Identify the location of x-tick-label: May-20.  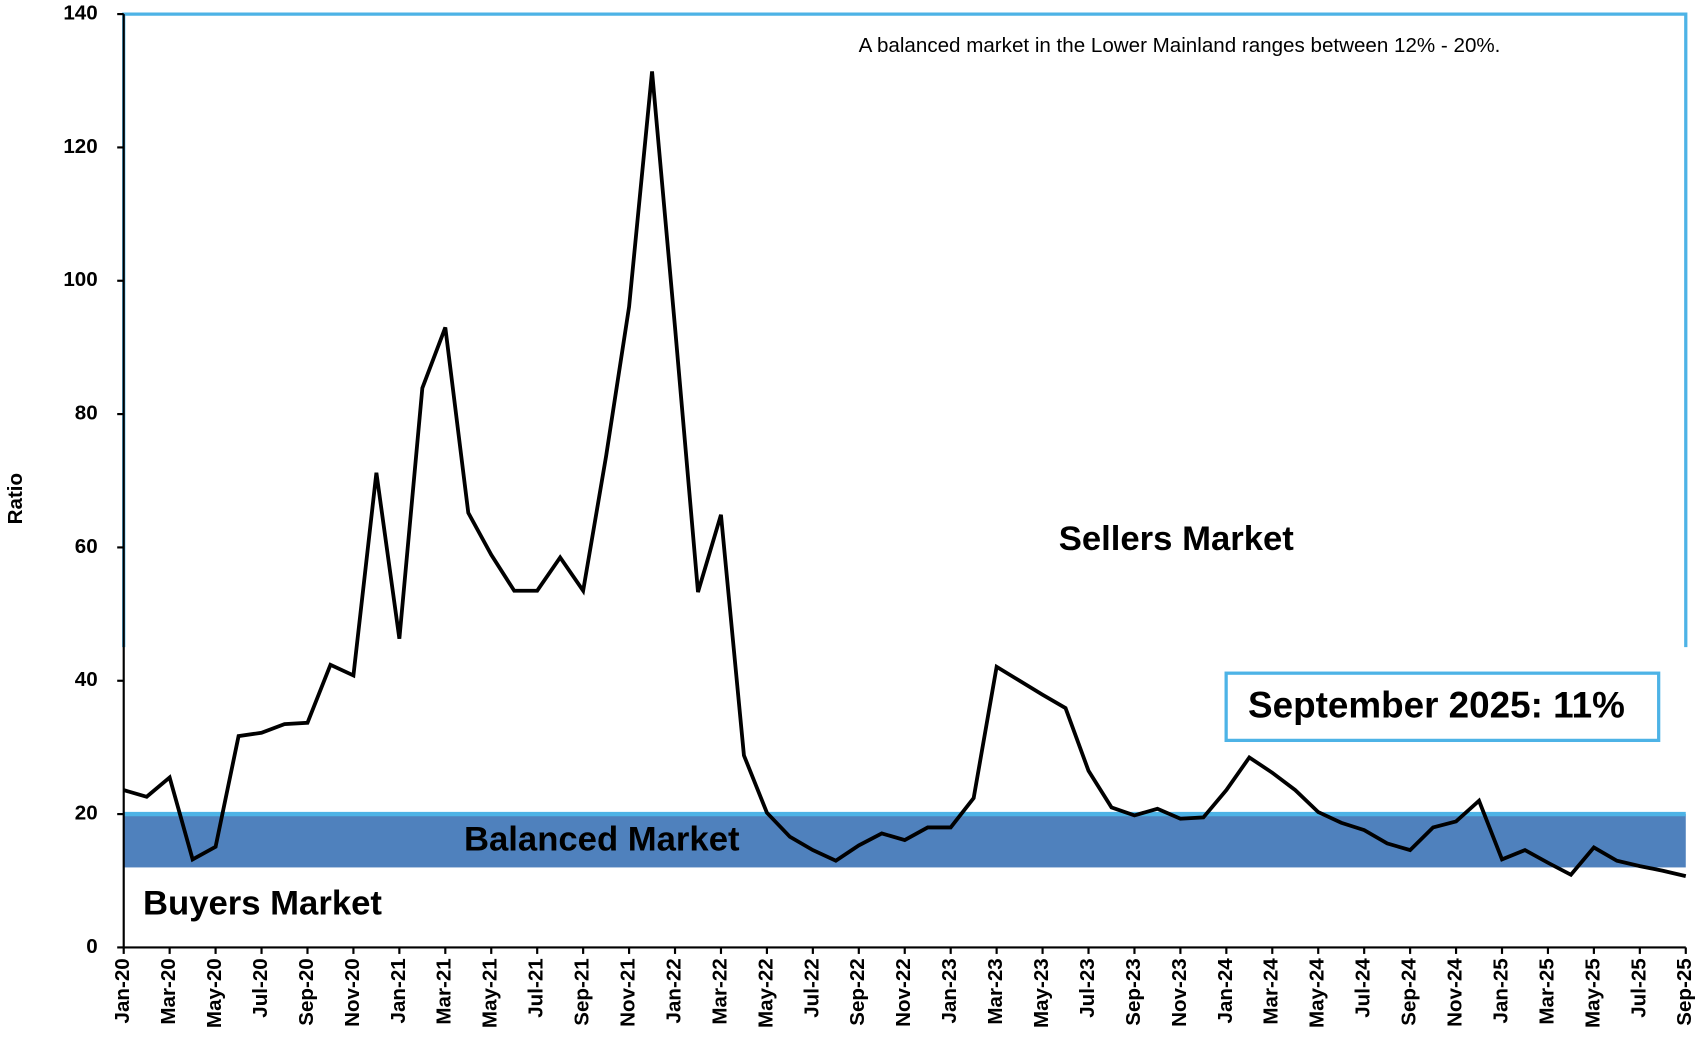
(214, 993).